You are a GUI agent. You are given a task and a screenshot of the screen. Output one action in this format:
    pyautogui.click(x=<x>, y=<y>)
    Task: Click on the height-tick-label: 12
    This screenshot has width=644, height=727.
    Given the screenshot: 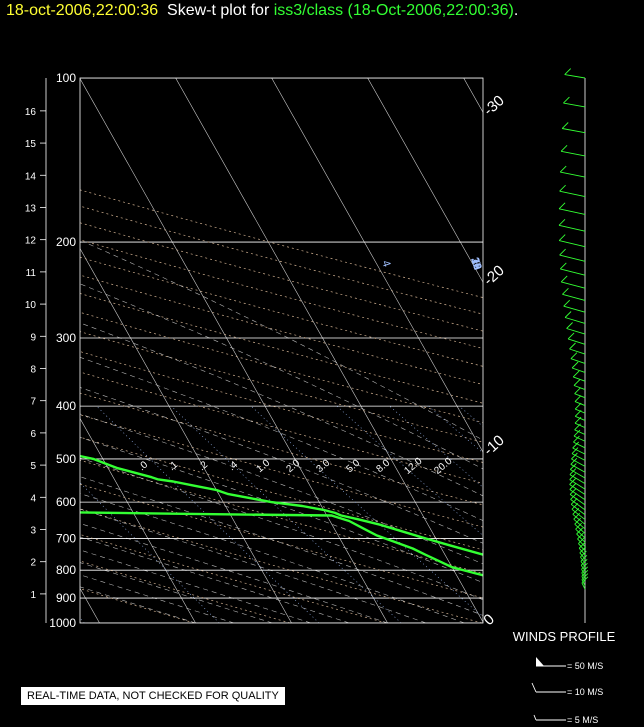 What is the action you would take?
    pyautogui.click(x=31, y=241)
    